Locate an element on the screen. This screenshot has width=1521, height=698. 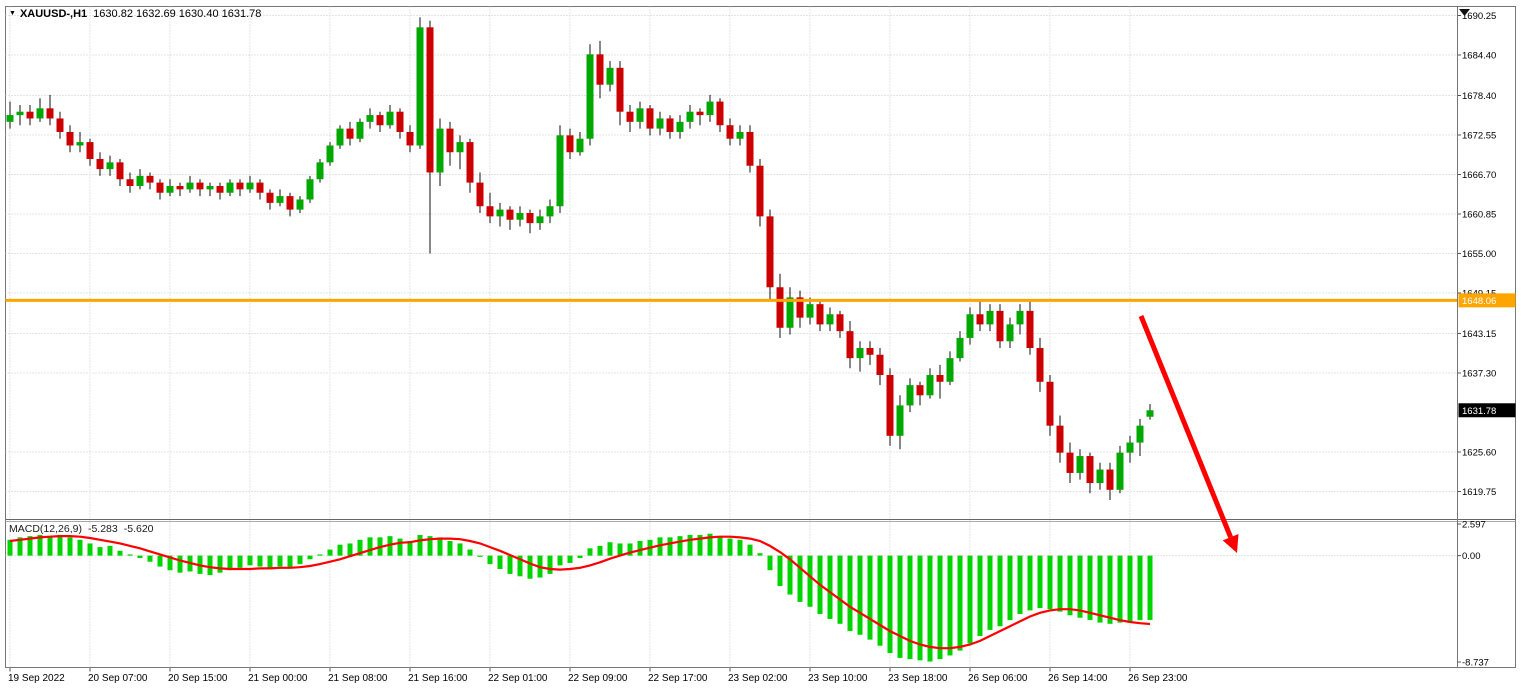
macd-signal-value: -5.620 is located at coordinates (138, 529).